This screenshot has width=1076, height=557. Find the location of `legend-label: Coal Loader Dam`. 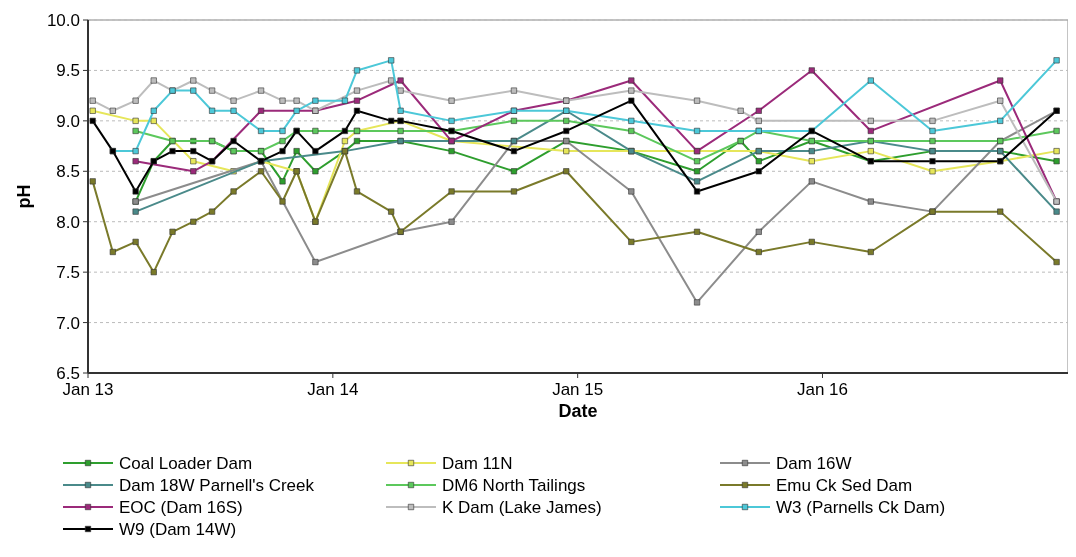

legend-label: Coal Loader Dam is located at coordinates (186, 463).